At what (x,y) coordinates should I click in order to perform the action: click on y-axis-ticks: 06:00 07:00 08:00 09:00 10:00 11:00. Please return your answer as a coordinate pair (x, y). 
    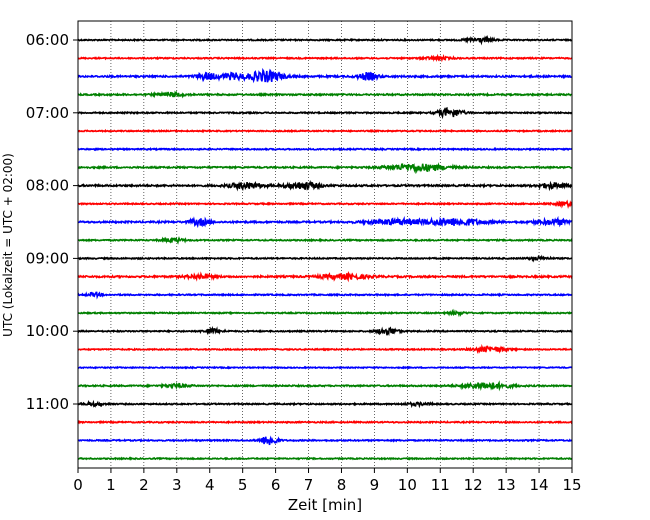
    Looking at the image, I should click on (52, 222).